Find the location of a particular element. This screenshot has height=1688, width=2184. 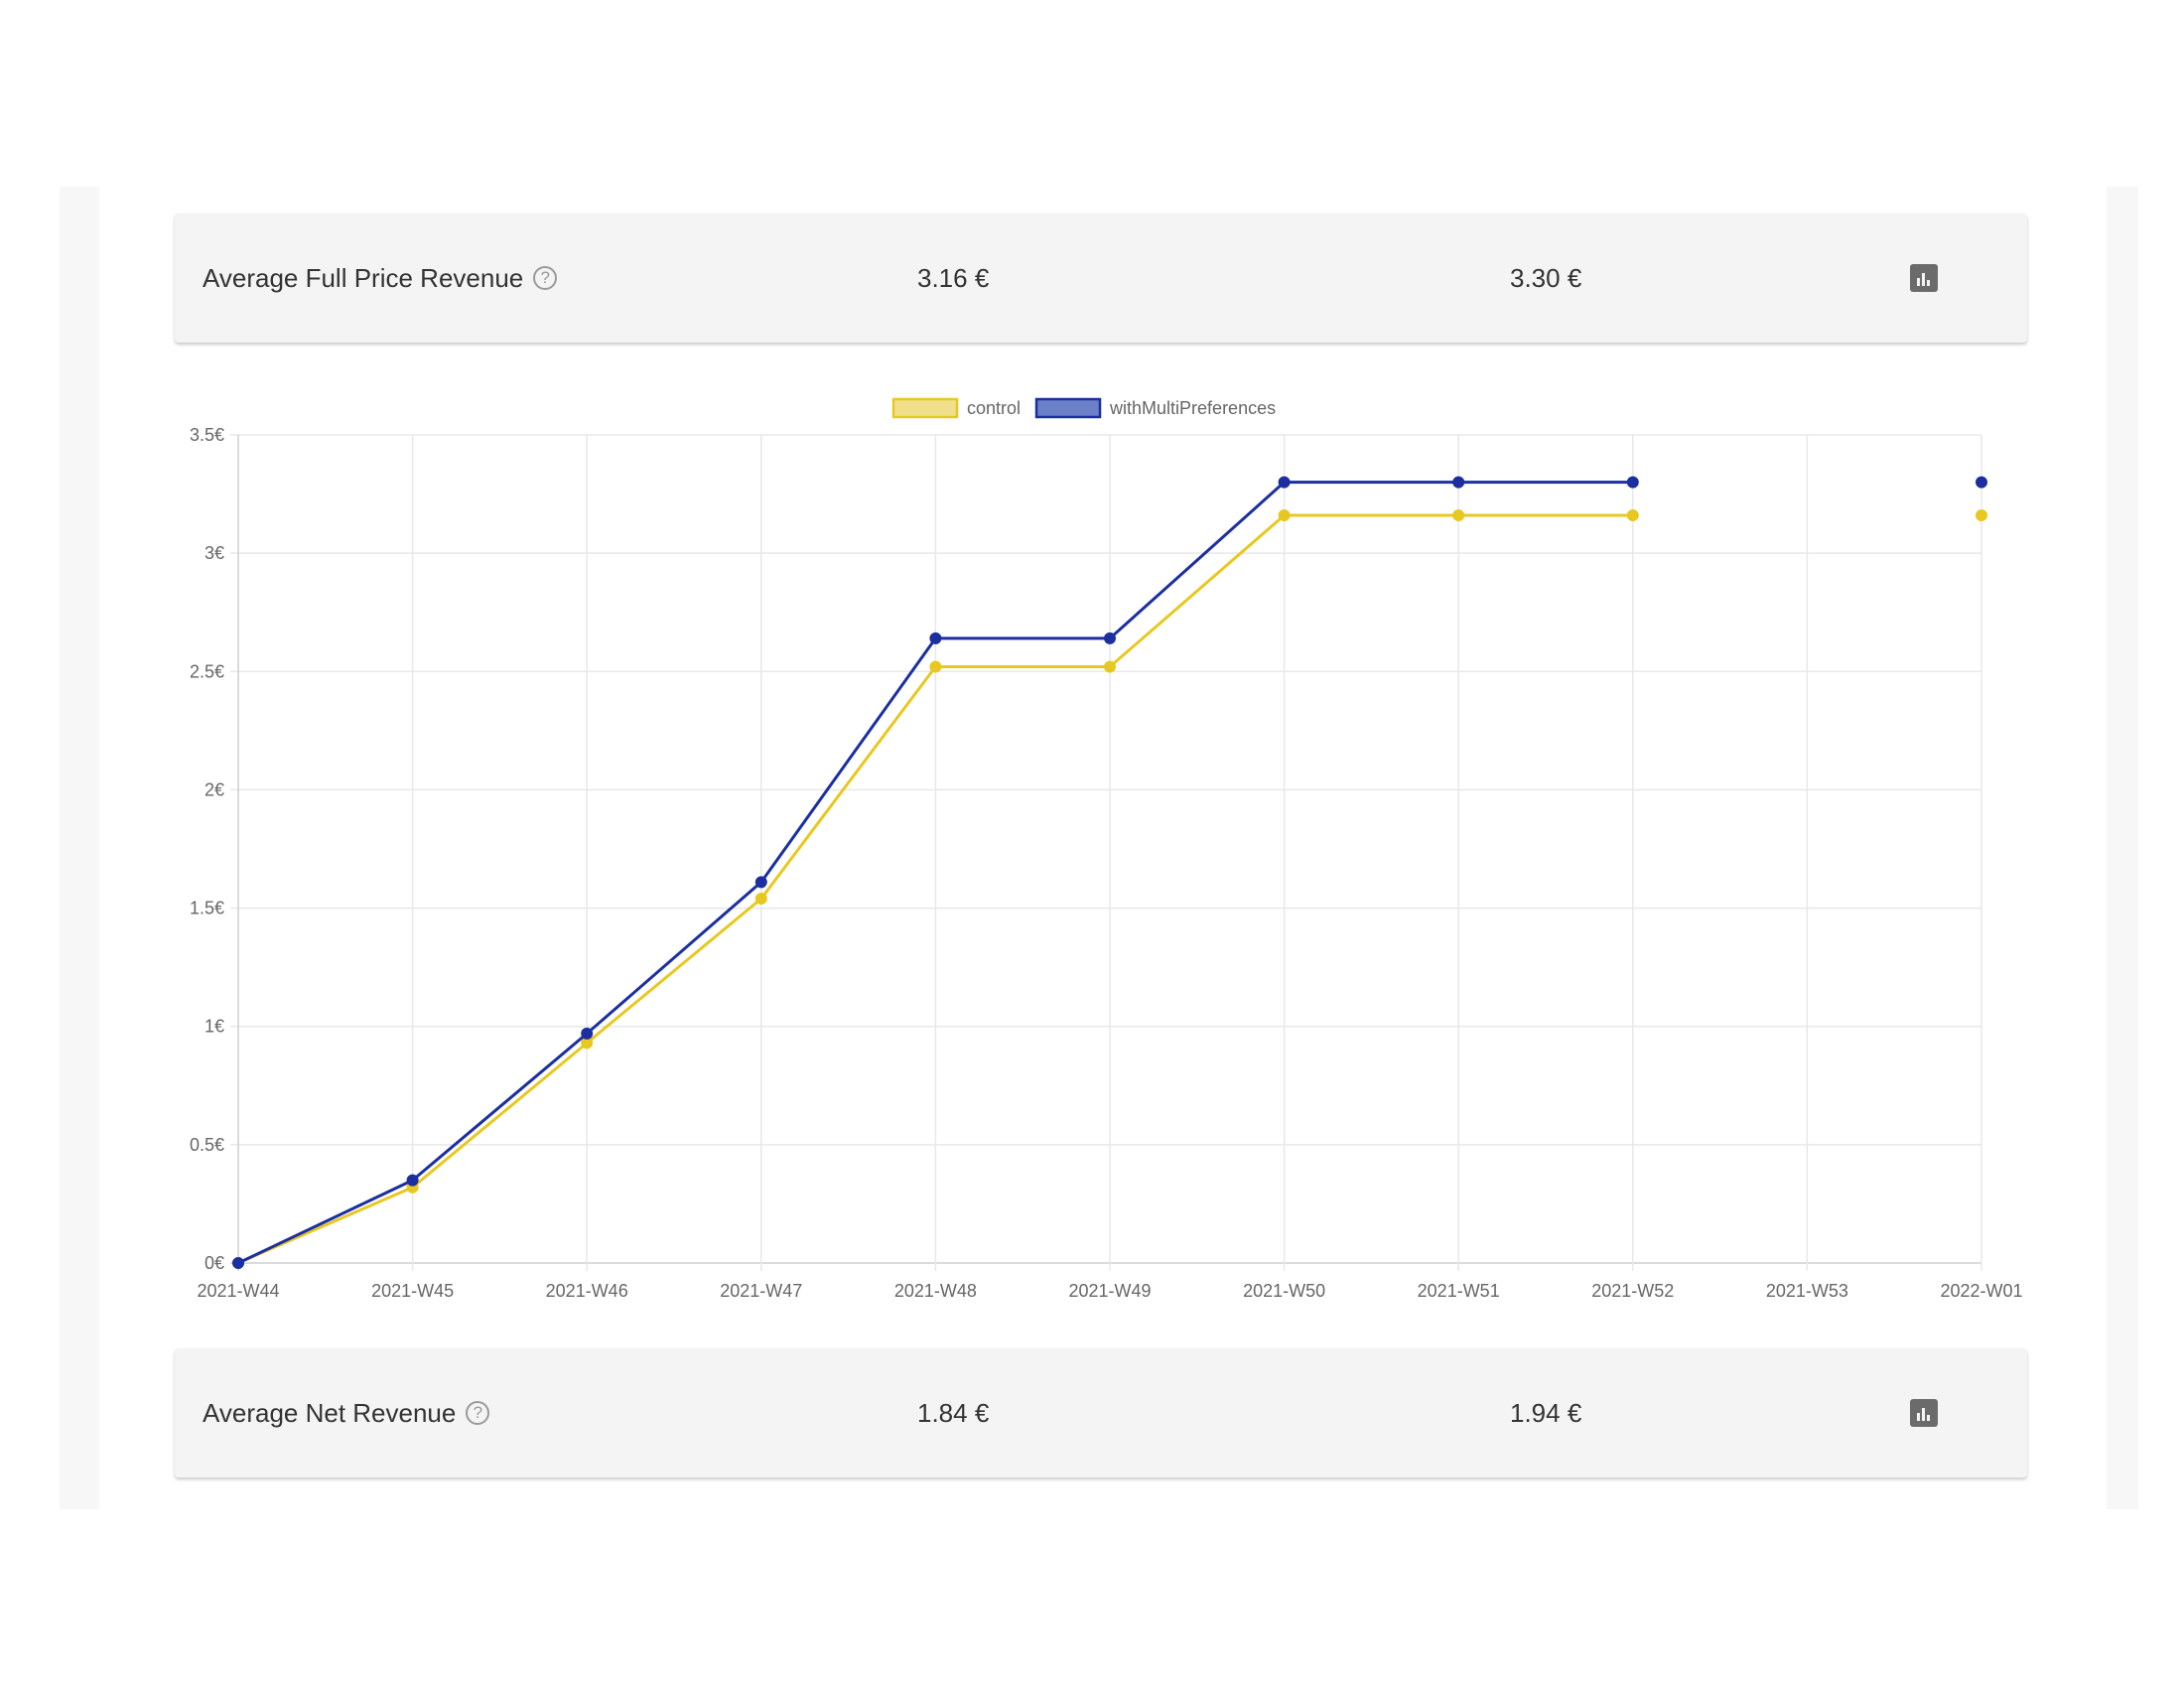

chart-legend: control withMultiPreferences is located at coordinates (1083, 408).